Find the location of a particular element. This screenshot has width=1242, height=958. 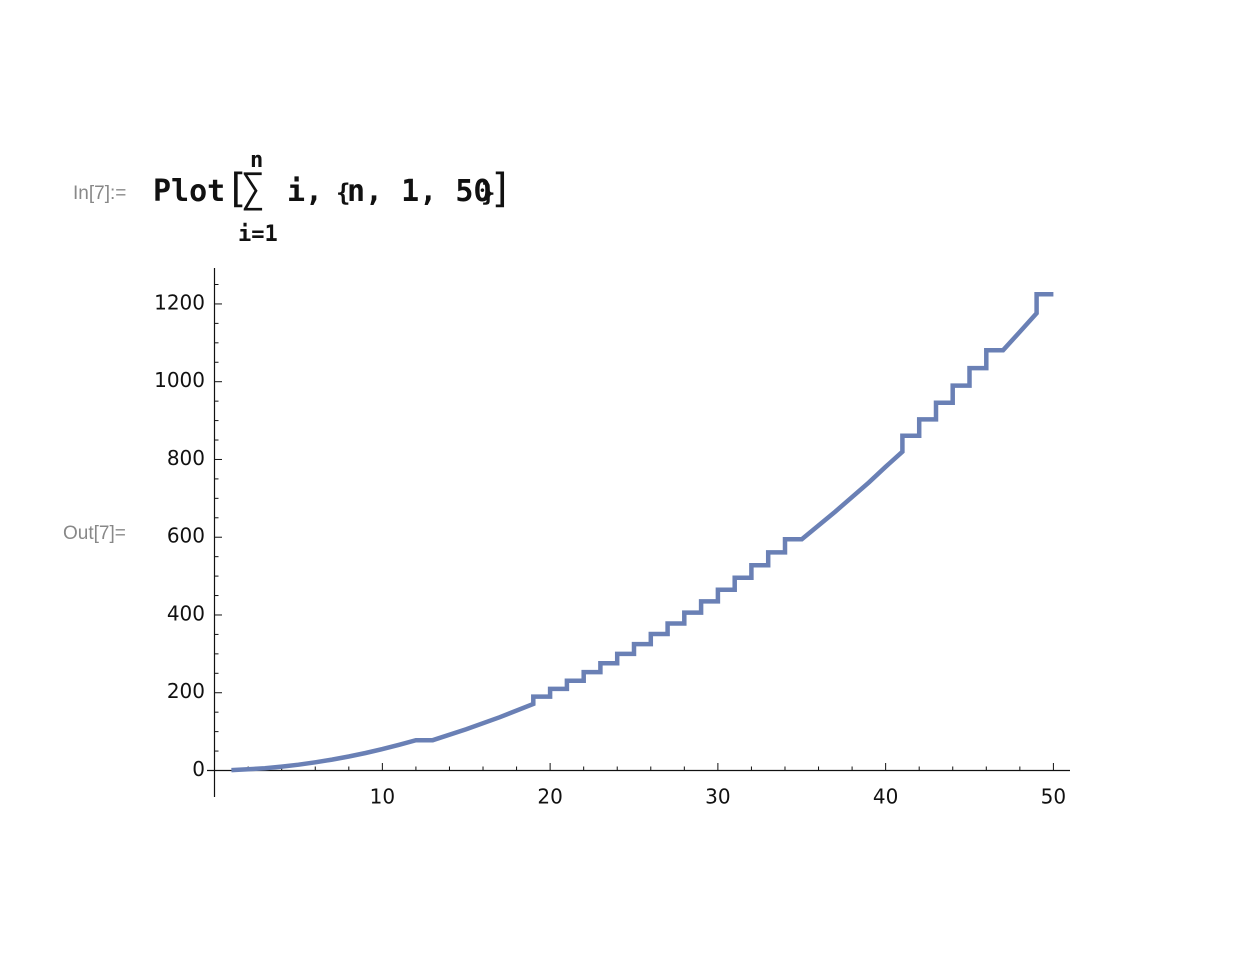

open-bracket: [ is located at coordinates (237, 189).